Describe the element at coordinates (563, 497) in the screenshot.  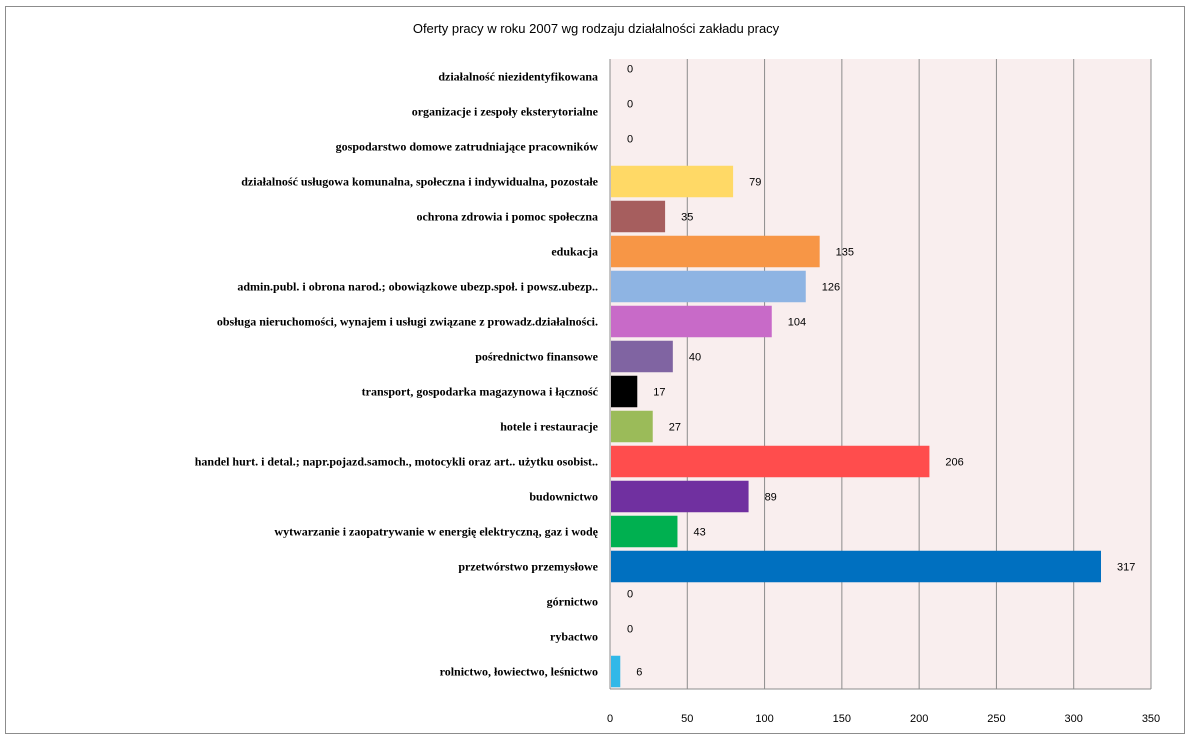
I see `category-label-12: budownictwo` at that location.